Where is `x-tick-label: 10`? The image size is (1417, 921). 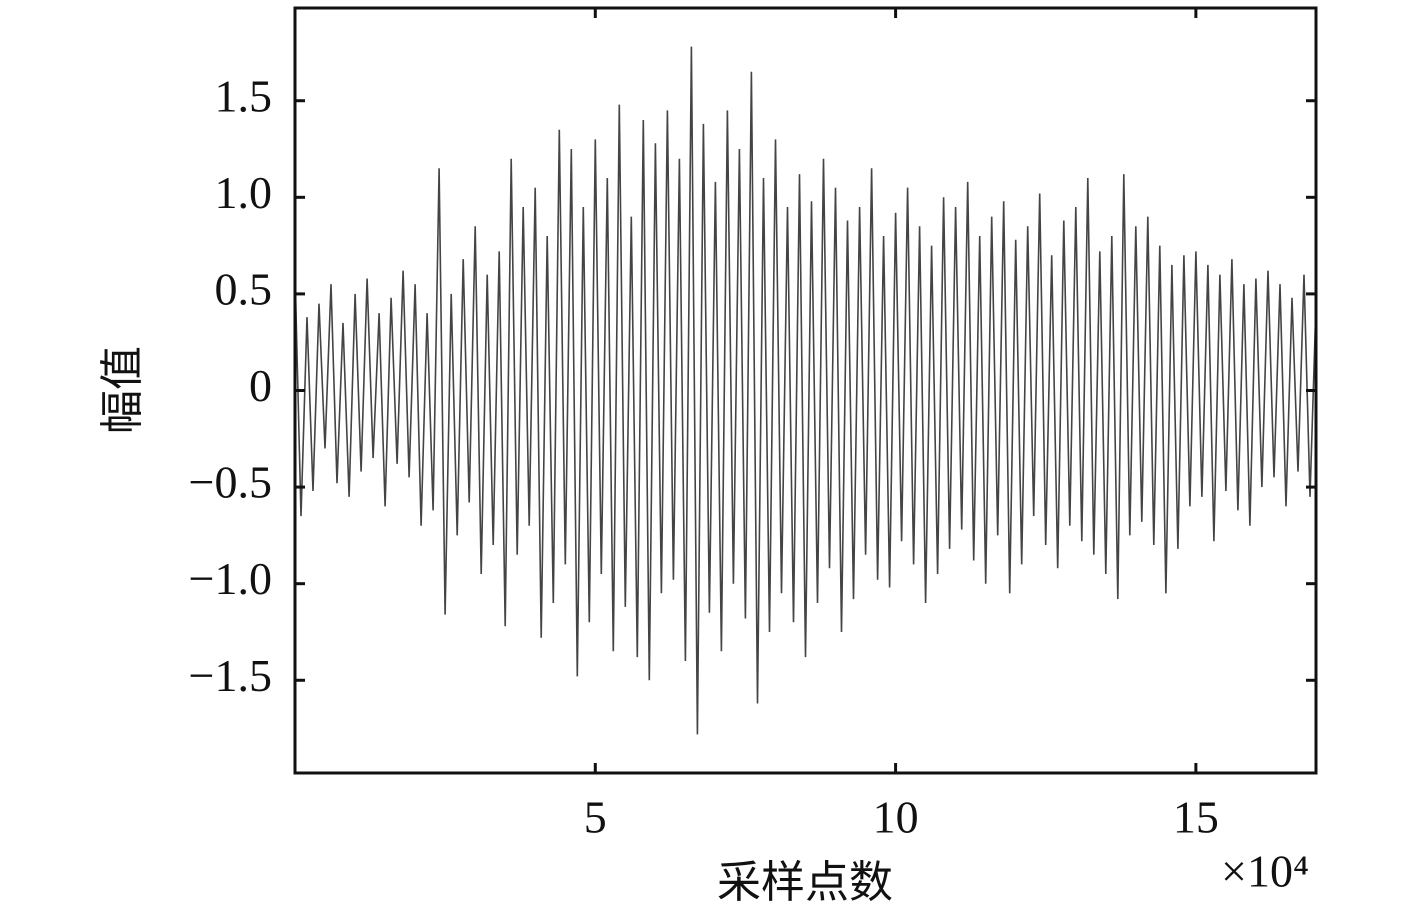
x-tick-label: 10 is located at coordinates (896, 817).